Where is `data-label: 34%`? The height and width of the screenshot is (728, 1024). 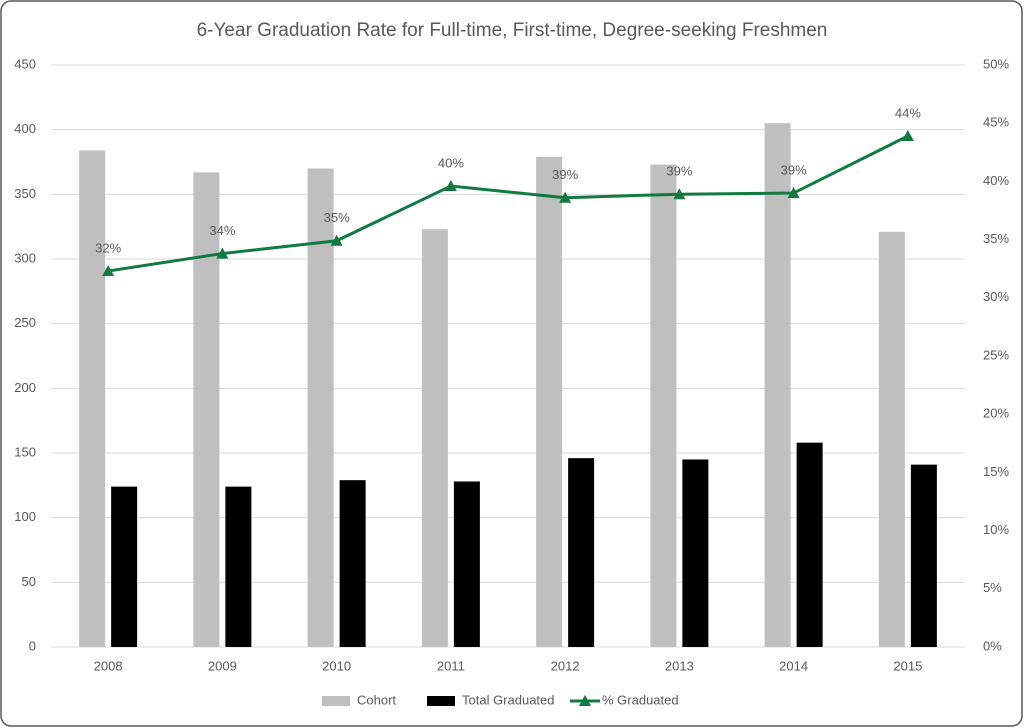
data-label: 34% is located at coordinates (222, 230).